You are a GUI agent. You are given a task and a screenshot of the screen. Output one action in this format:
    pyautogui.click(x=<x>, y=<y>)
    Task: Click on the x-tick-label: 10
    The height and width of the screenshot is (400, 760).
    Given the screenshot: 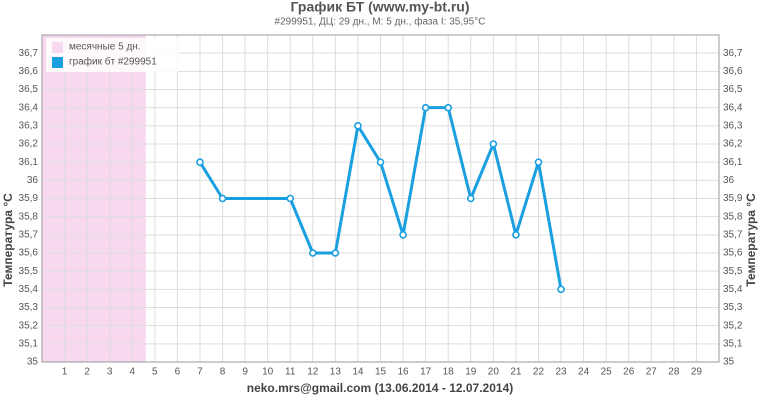 What is the action you would take?
    pyautogui.click(x=268, y=372)
    